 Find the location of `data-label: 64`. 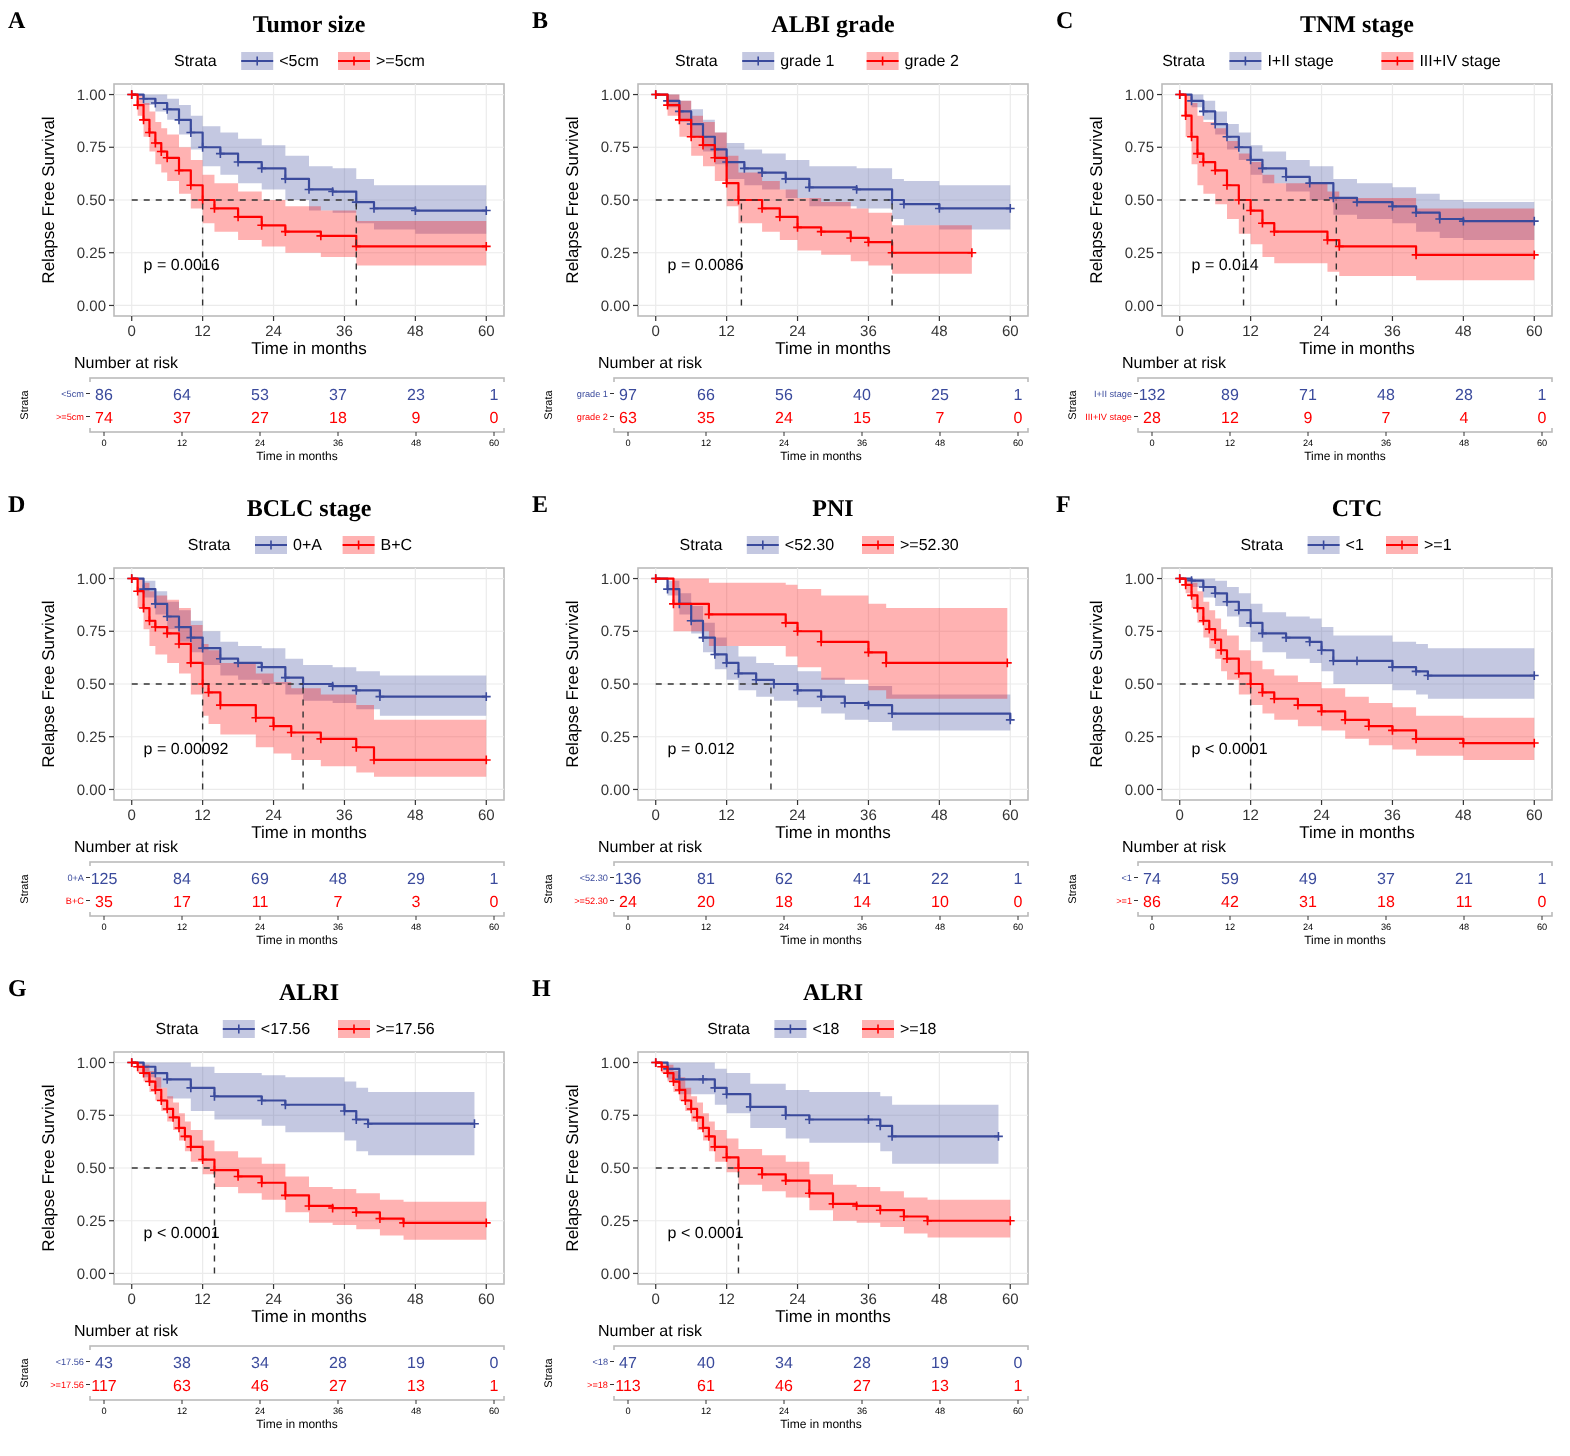

data-label: 64 is located at coordinates (182, 394).